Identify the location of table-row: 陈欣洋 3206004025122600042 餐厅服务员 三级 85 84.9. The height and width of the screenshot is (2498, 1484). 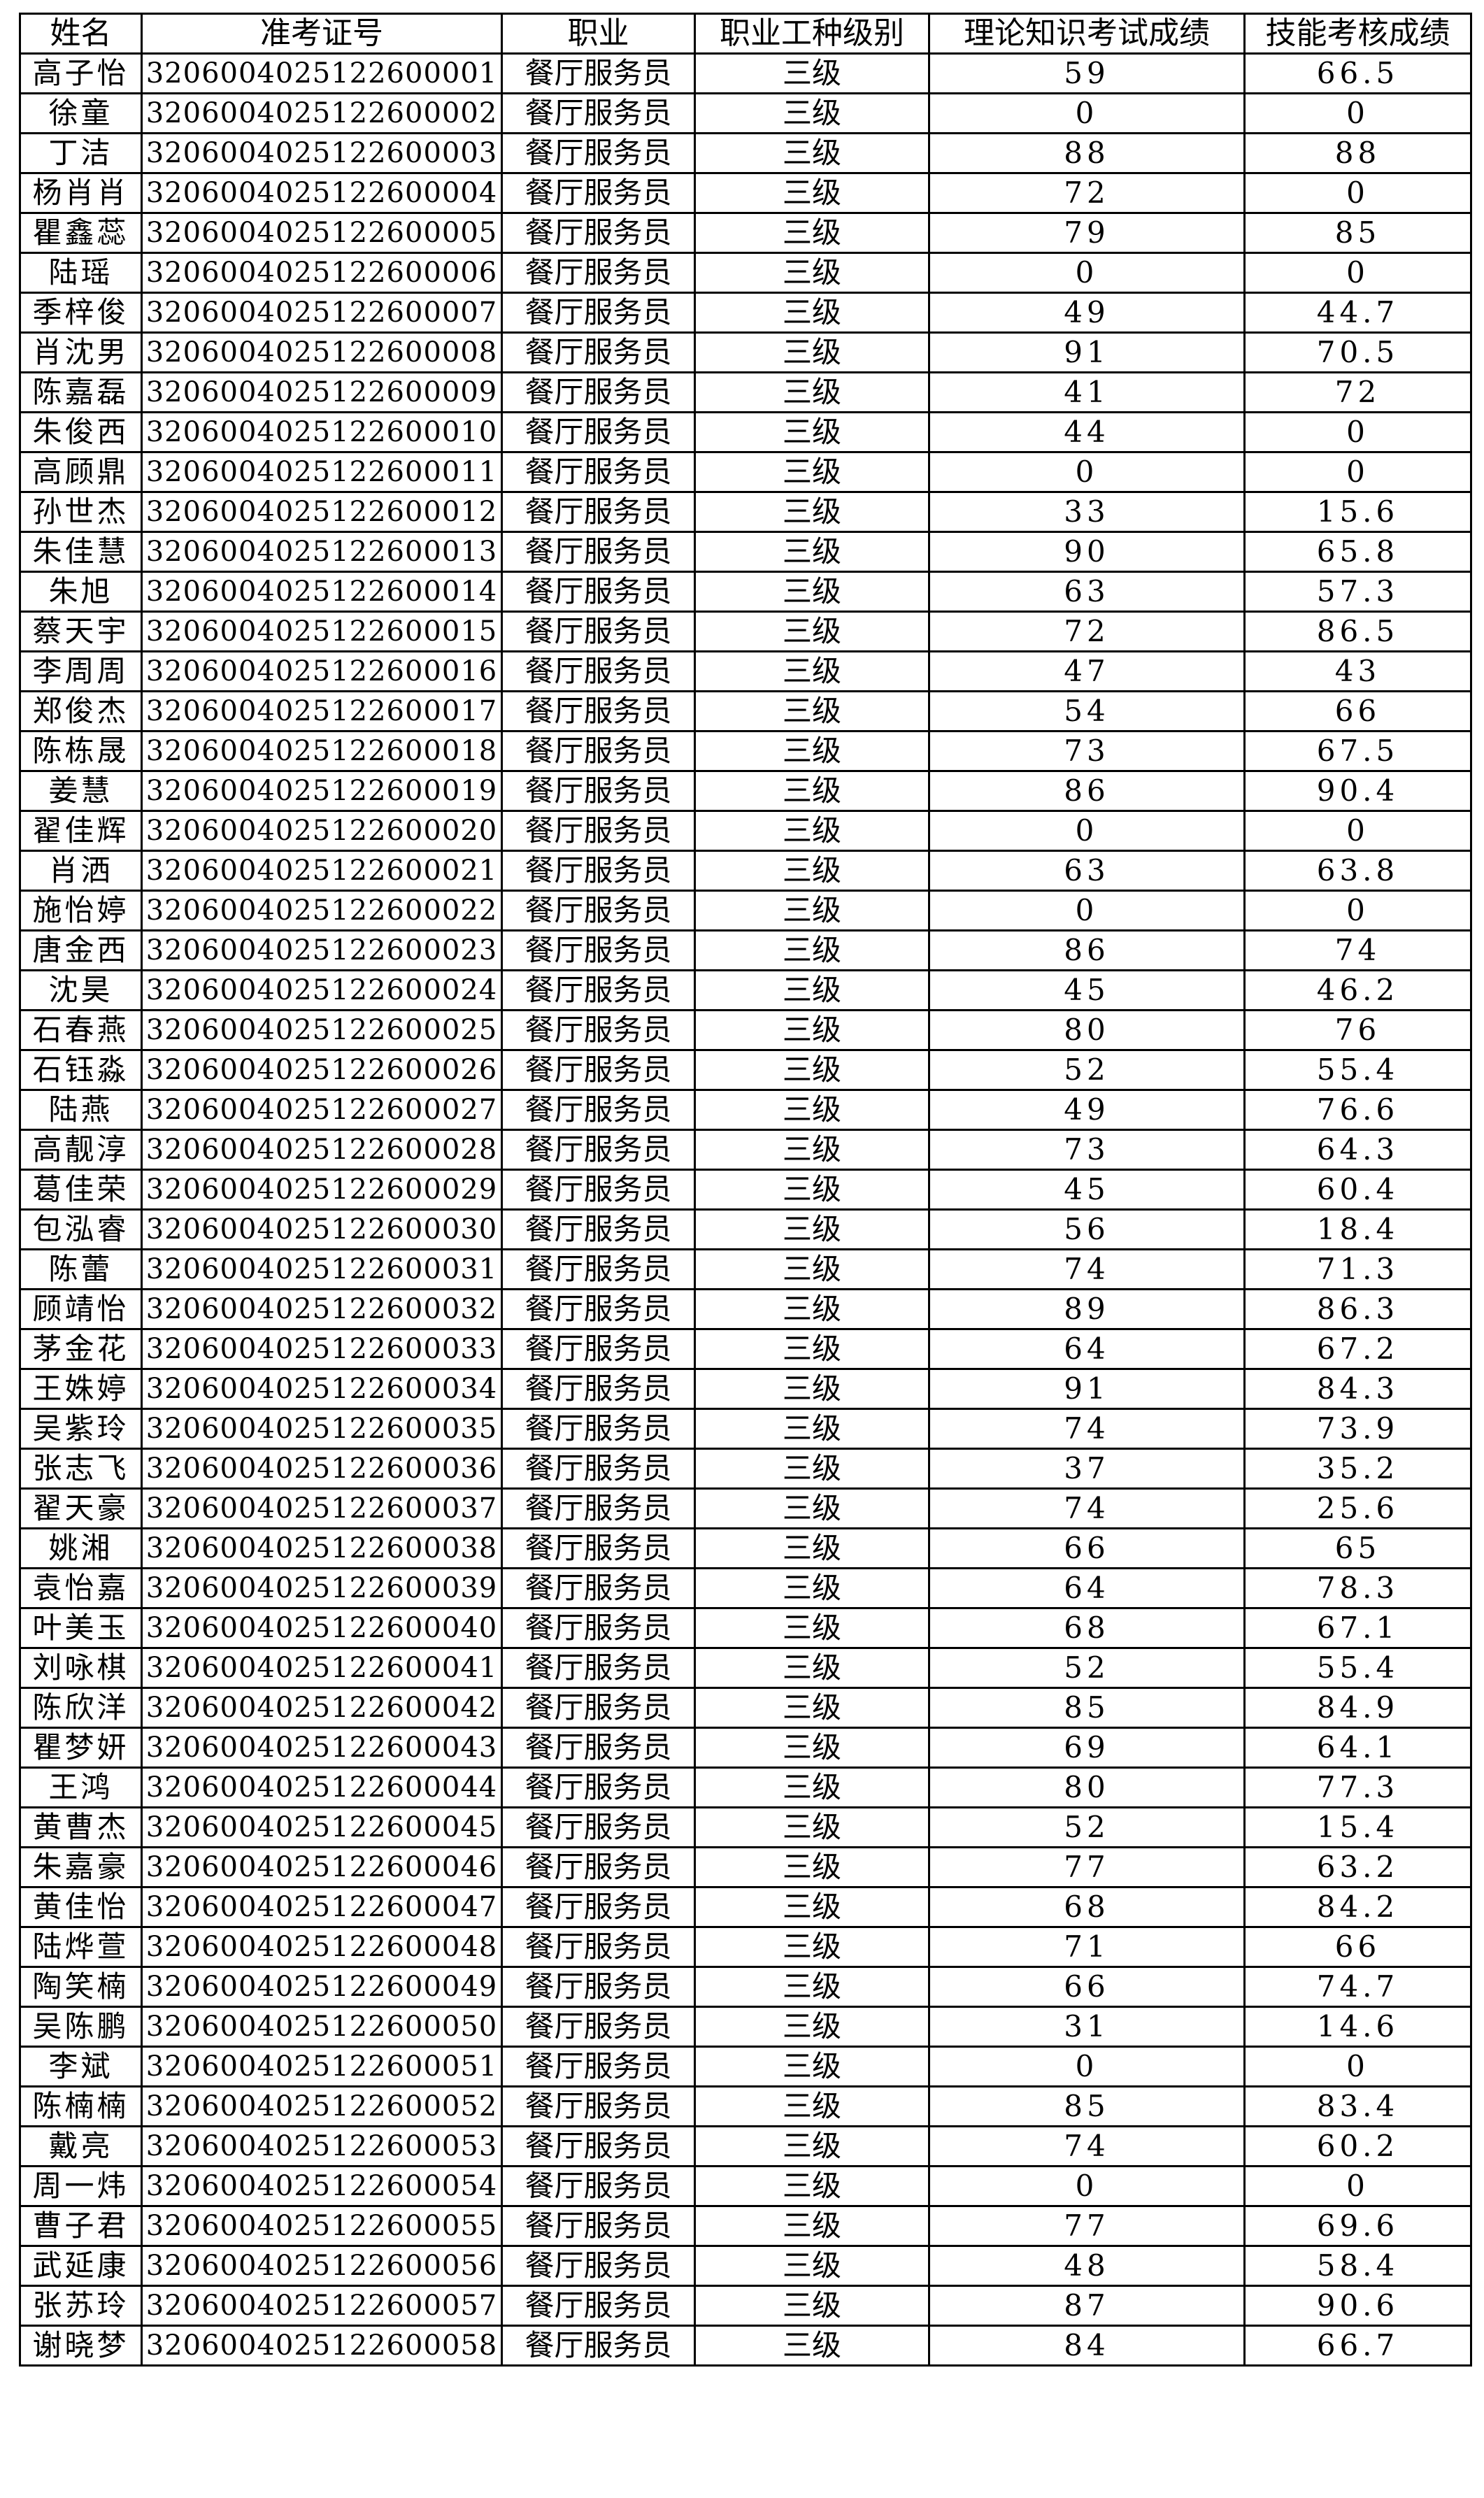
(745, 1708).